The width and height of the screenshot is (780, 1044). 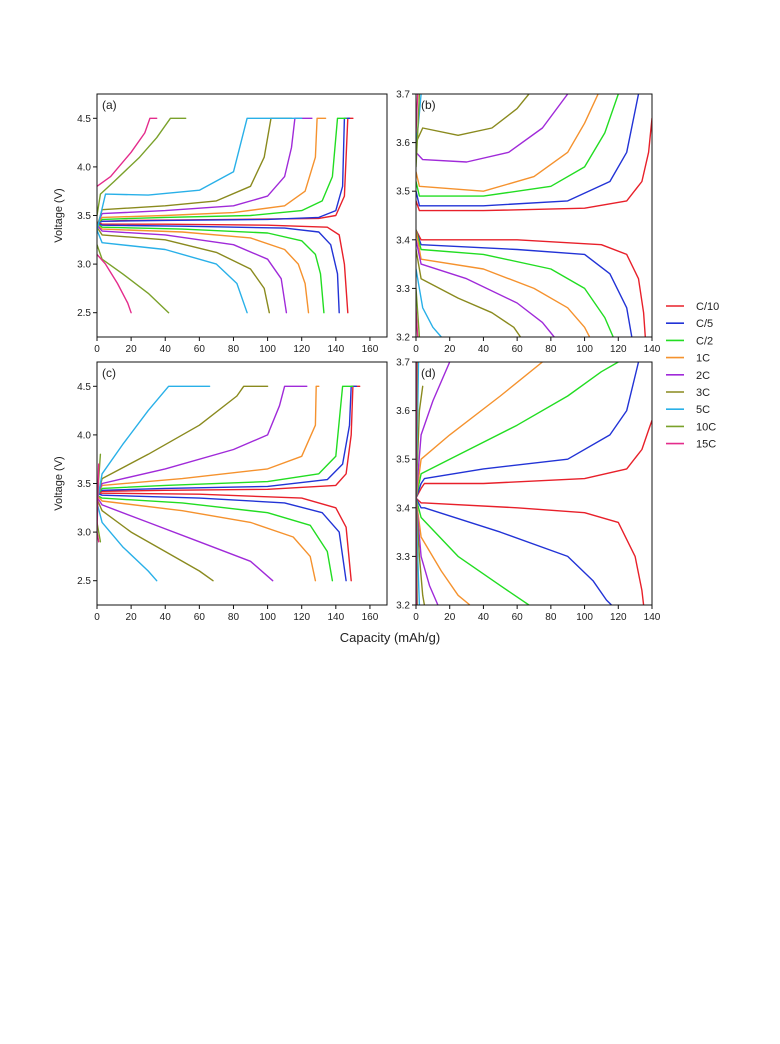 I want to click on legend-item: C/10, so click(x=692, y=307).